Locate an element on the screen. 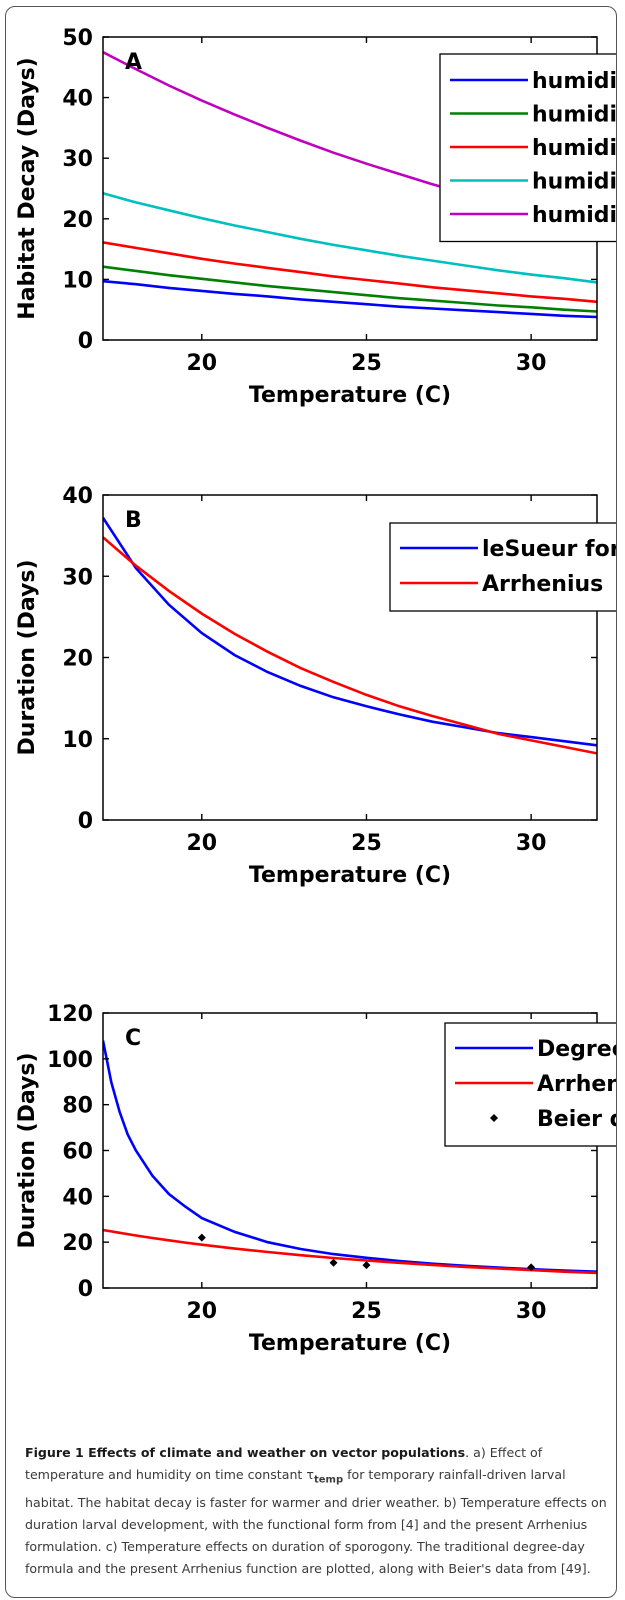 Image resolution: width=625 pixels, height=1600 pixels. legend-label-humidity-0-4: humidity 0.4 is located at coordinates (574, 148).